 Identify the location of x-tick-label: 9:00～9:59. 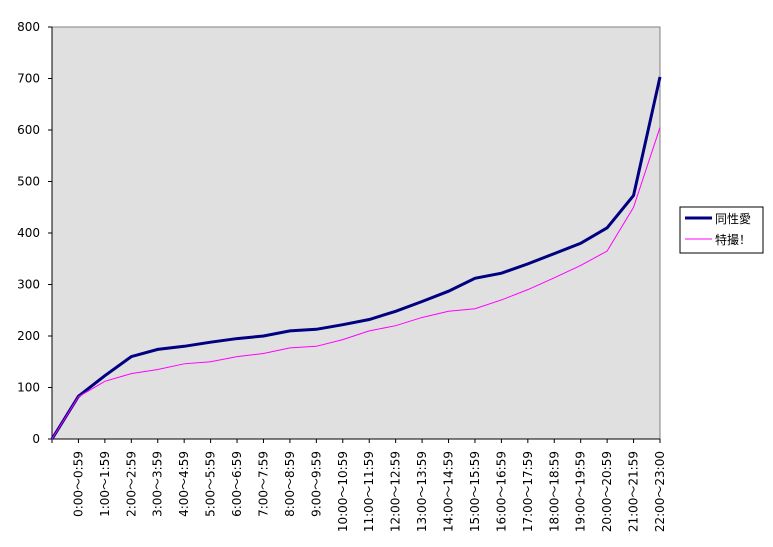
(316, 484).